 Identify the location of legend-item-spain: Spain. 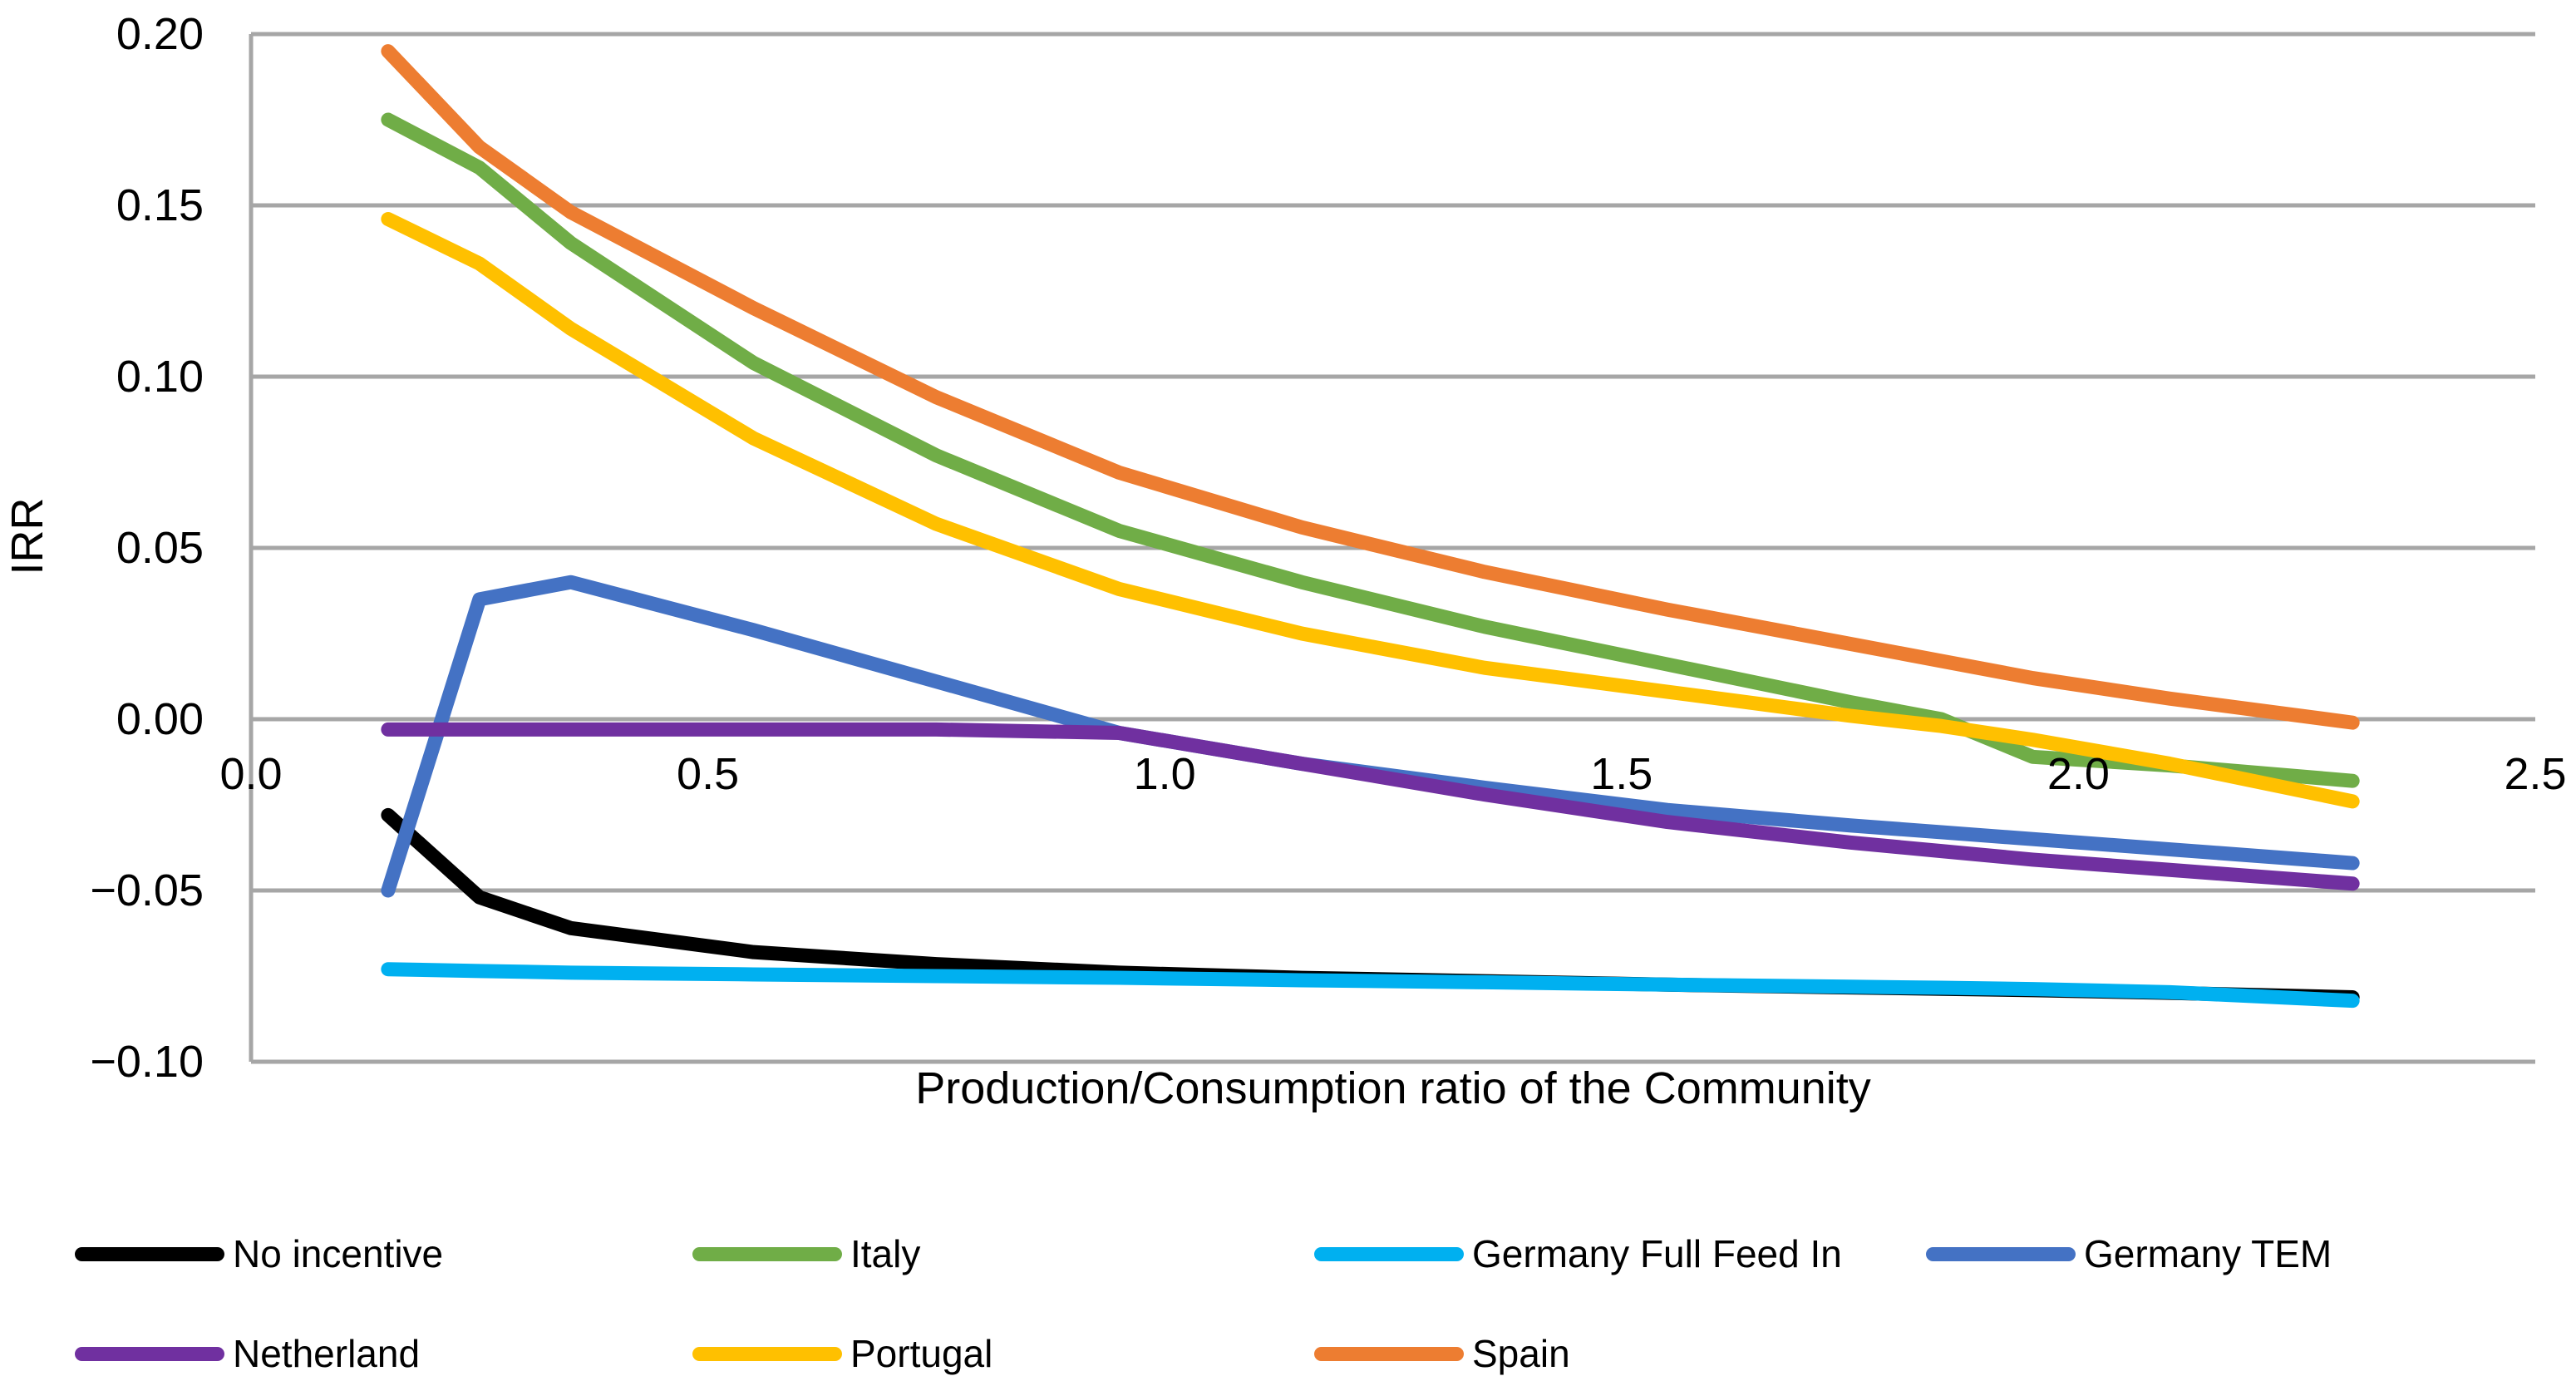
(1442, 1354).